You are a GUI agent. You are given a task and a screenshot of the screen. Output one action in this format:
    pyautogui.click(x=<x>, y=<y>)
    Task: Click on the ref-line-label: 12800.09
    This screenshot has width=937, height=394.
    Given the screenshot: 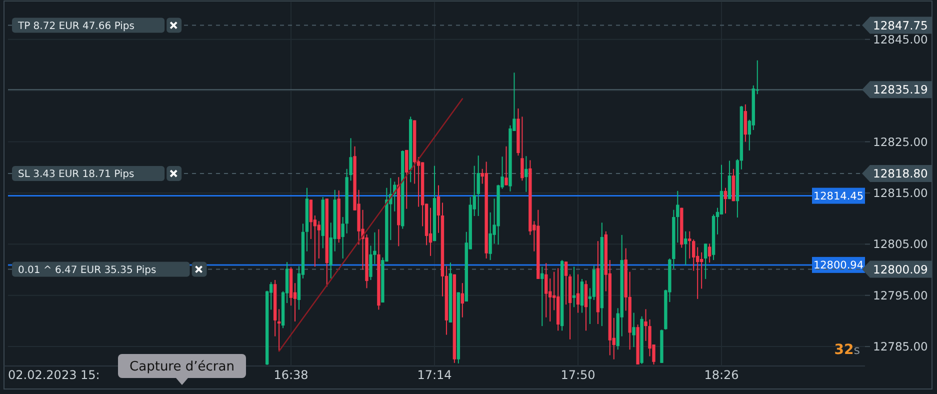 What is the action you would take?
    pyautogui.click(x=900, y=269)
    